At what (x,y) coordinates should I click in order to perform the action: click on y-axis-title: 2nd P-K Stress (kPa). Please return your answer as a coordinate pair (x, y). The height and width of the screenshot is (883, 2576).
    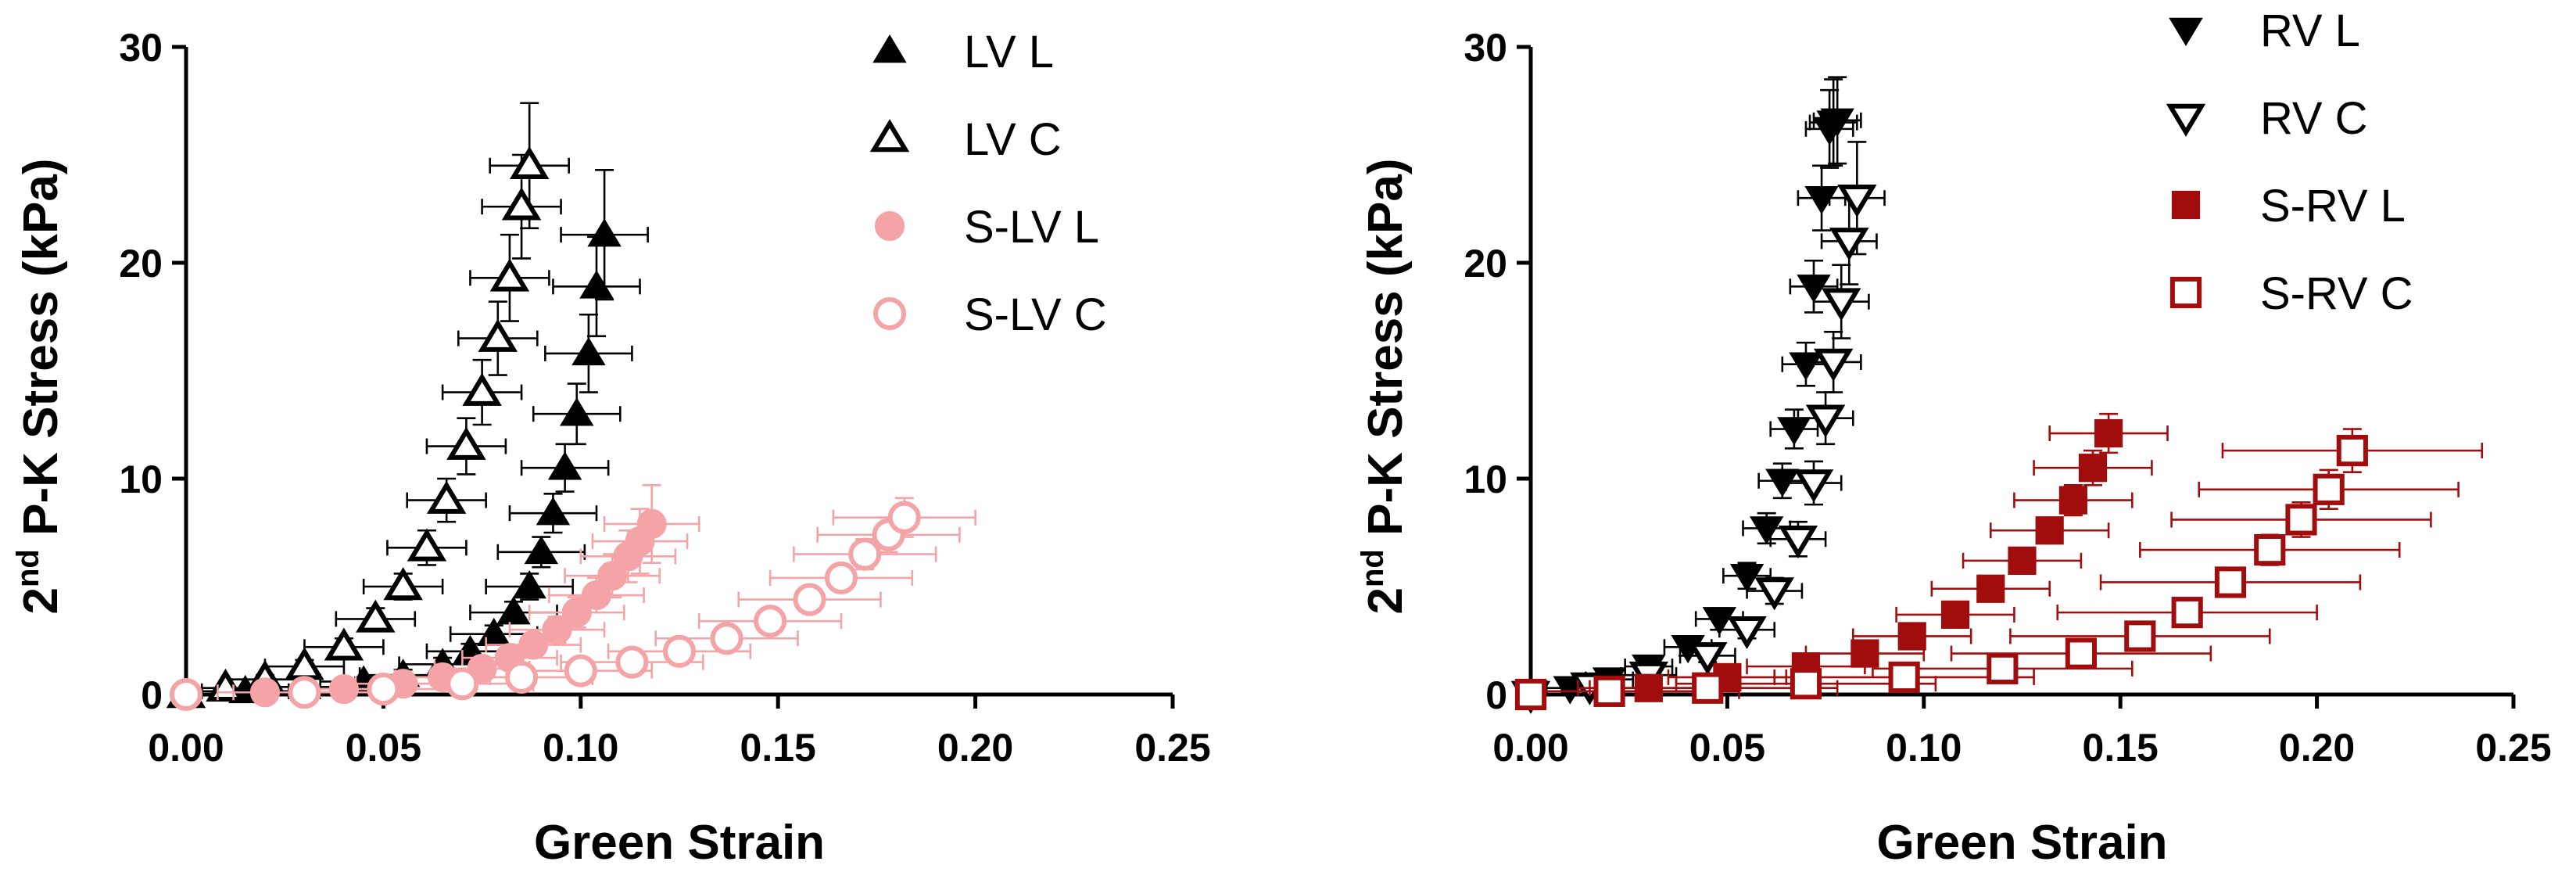
    Looking at the image, I should click on (39, 387).